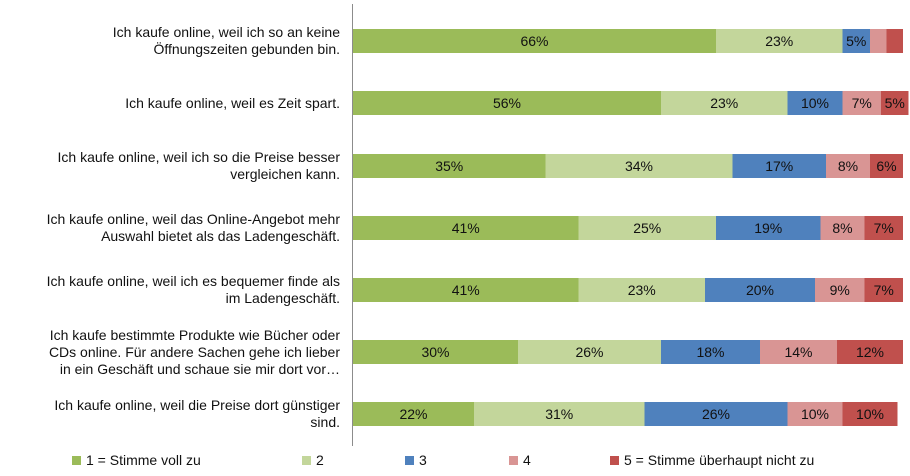 The image size is (910, 476). I want to click on data-label-r5-s2: 23%, so click(642, 290).